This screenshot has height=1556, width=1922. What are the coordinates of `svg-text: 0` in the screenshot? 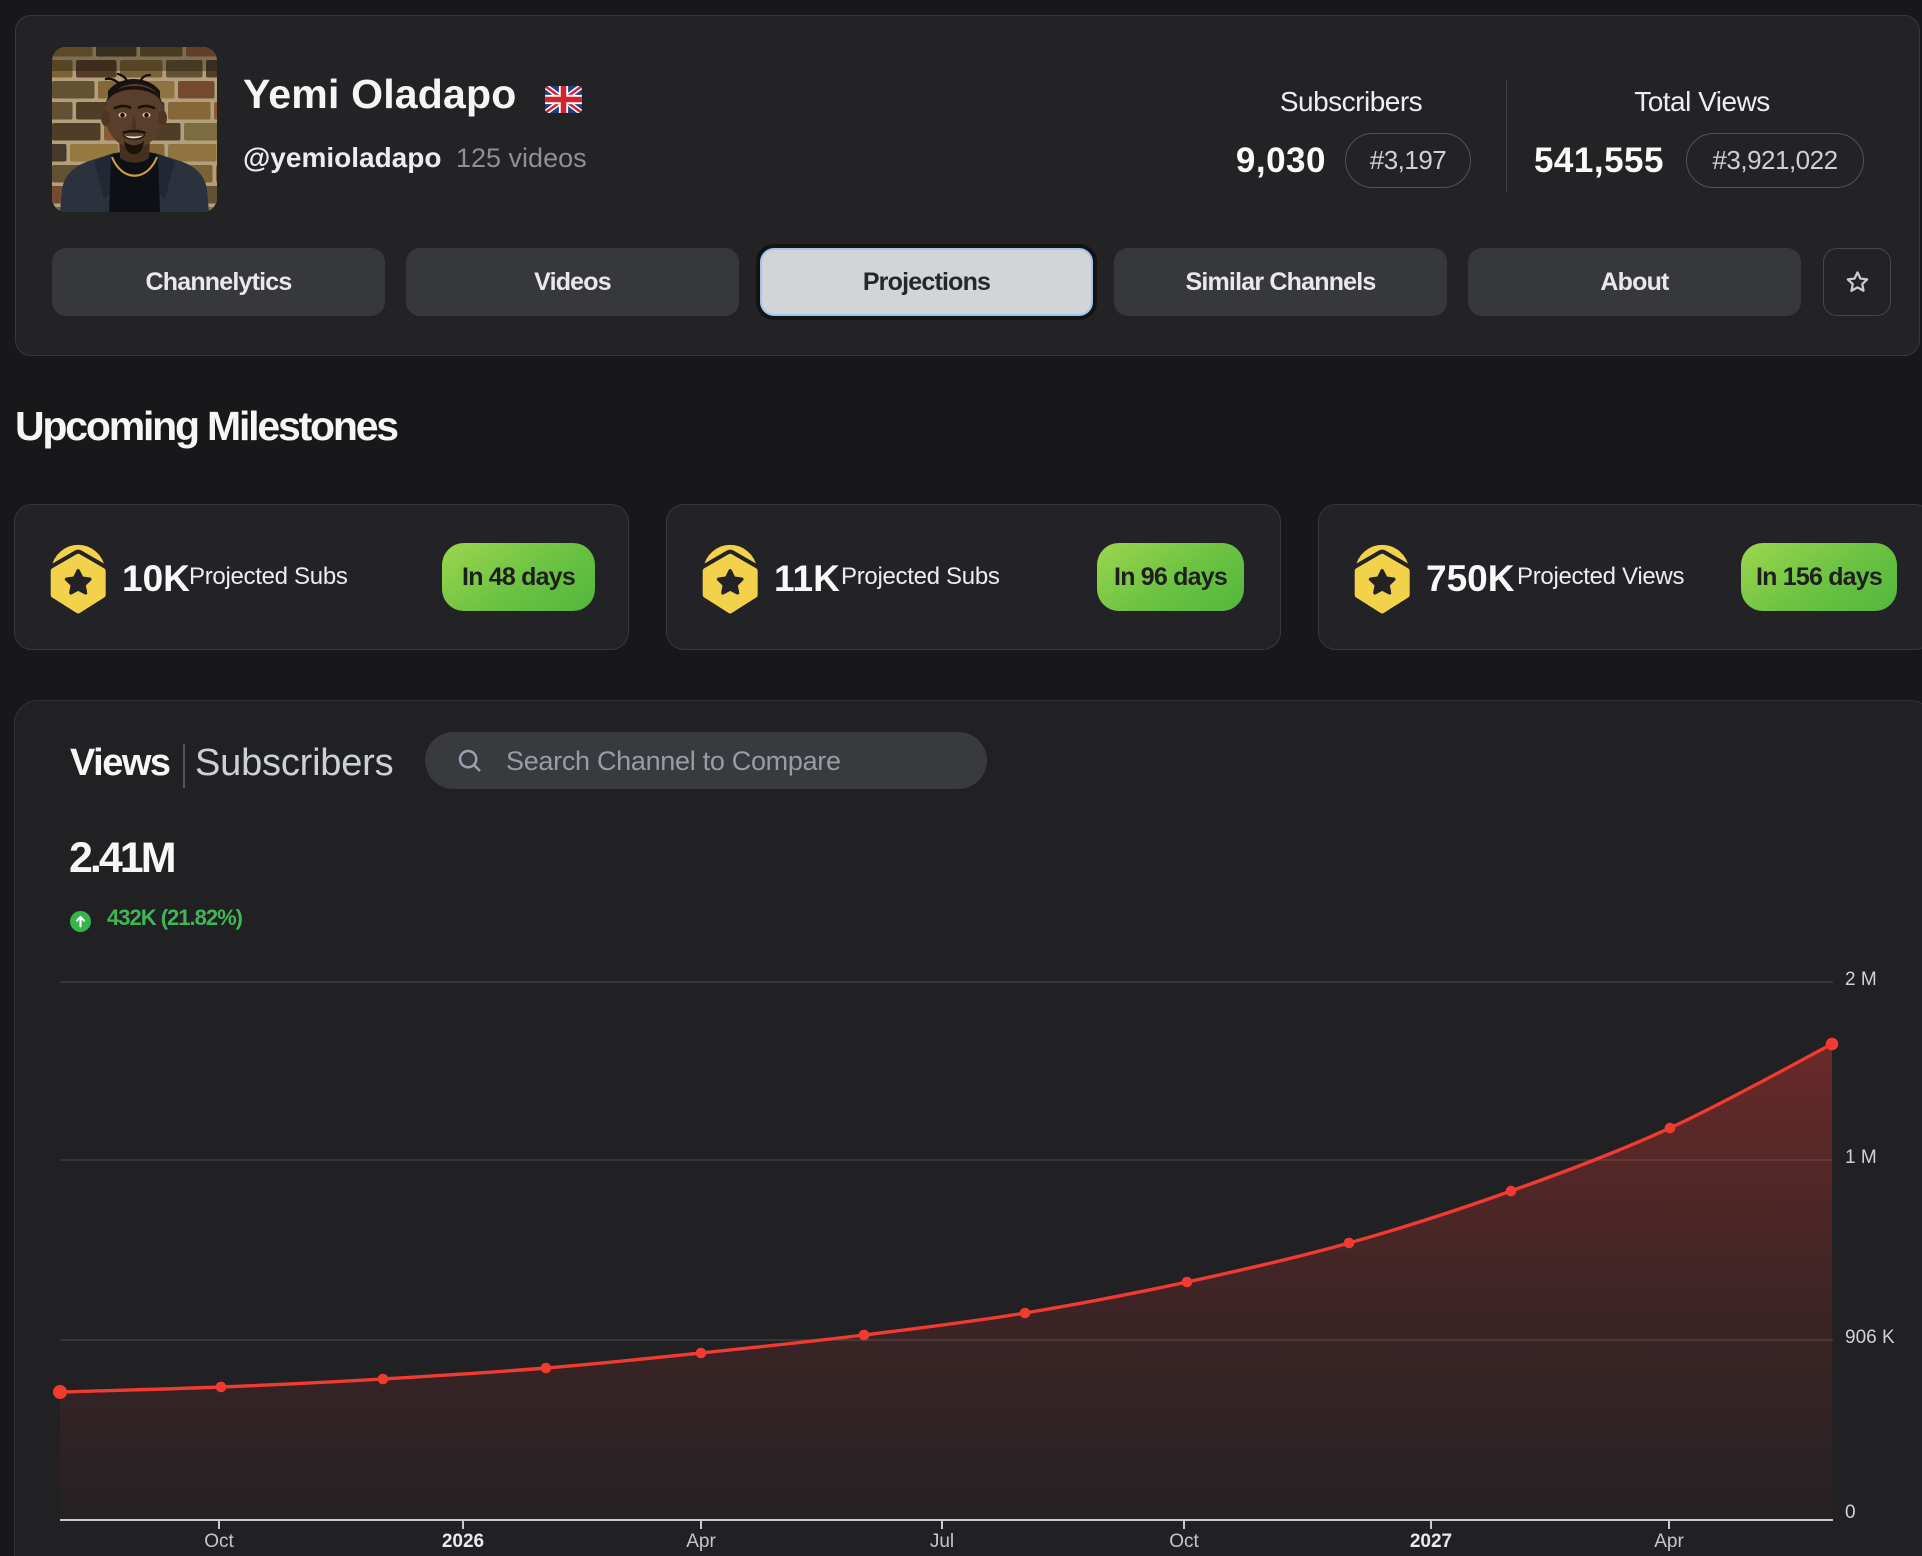 It's located at (1850, 1512).